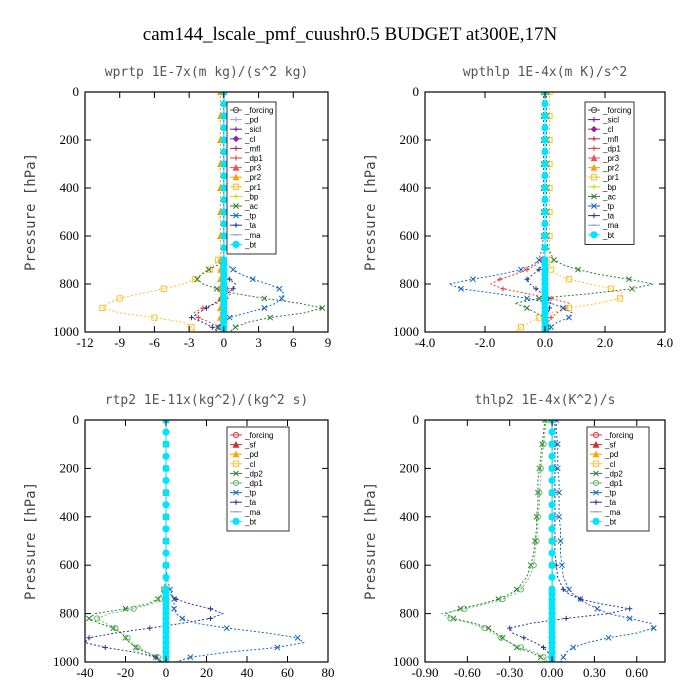 The height and width of the screenshot is (700, 700). What do you see at coordinates (253, 187) in the screenshot?
I see `legend-entry: _pr1` at bounding box center [253, 187].